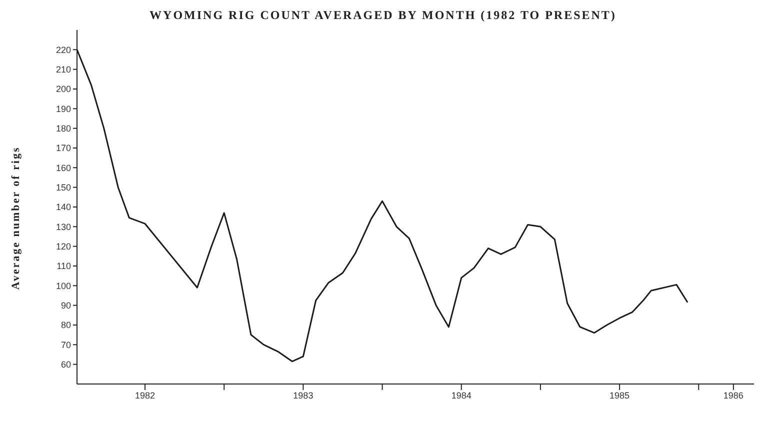 The width and height of the screenshot is (766, 426). I want to click on y-tick-label: 220, so click(63, 49).